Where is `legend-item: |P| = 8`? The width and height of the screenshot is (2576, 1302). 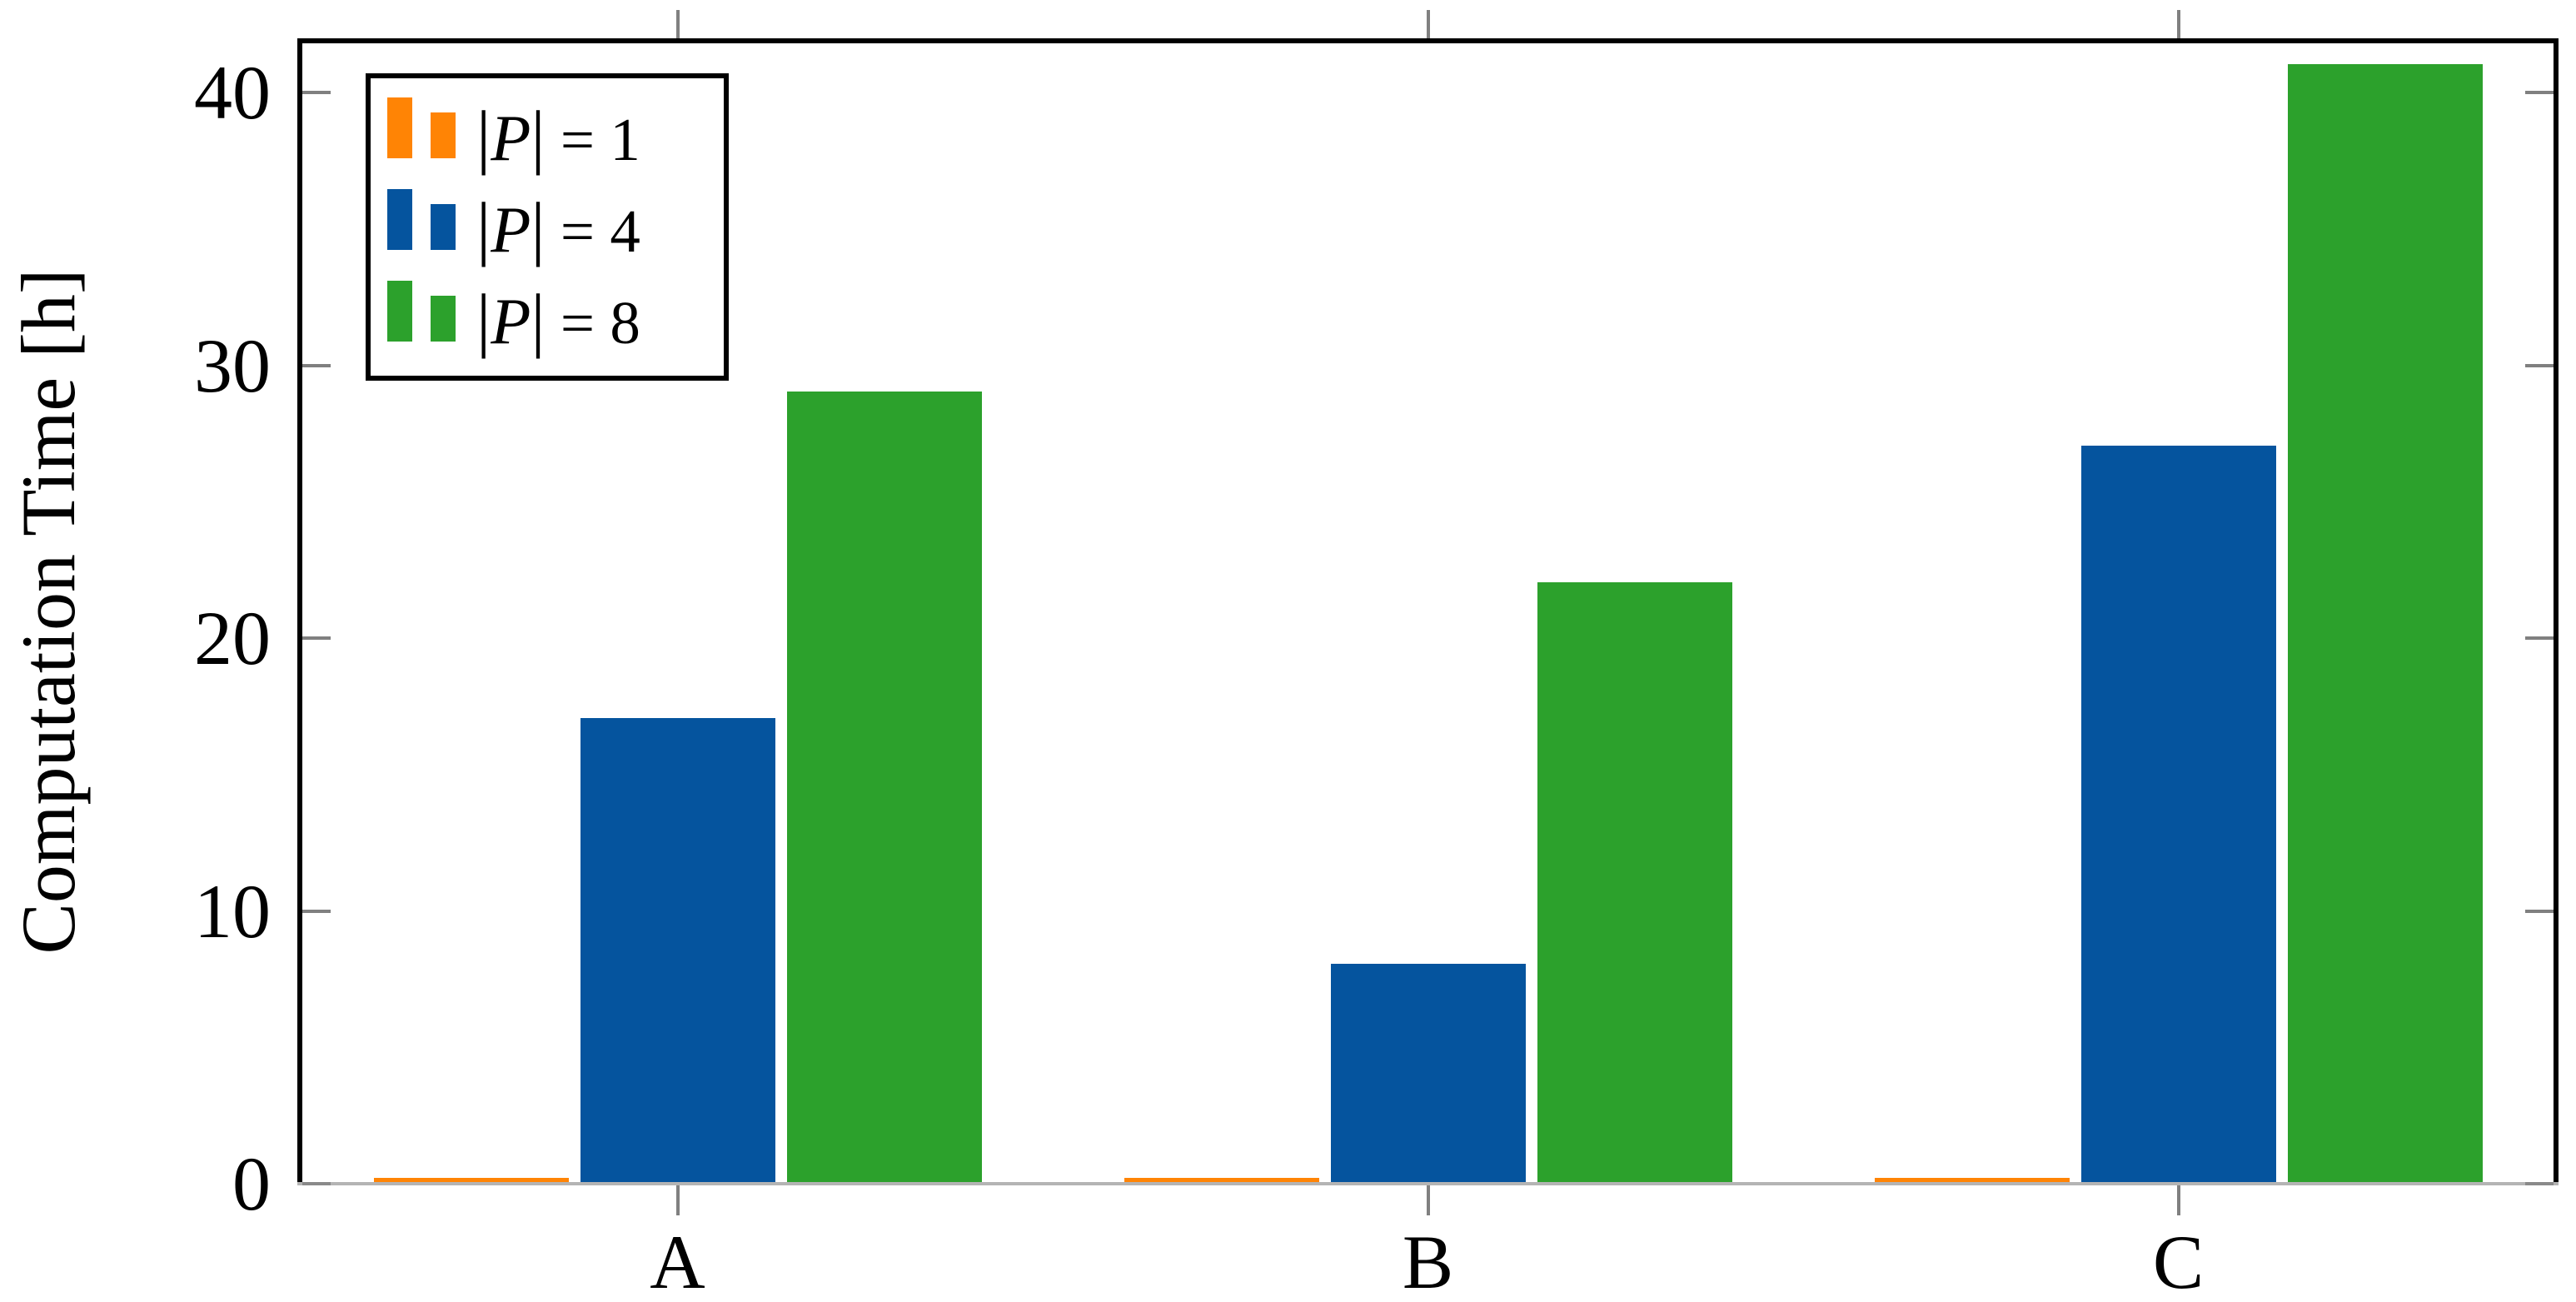
legend-item: |P| = 8 is located at coordinates (547, 316).